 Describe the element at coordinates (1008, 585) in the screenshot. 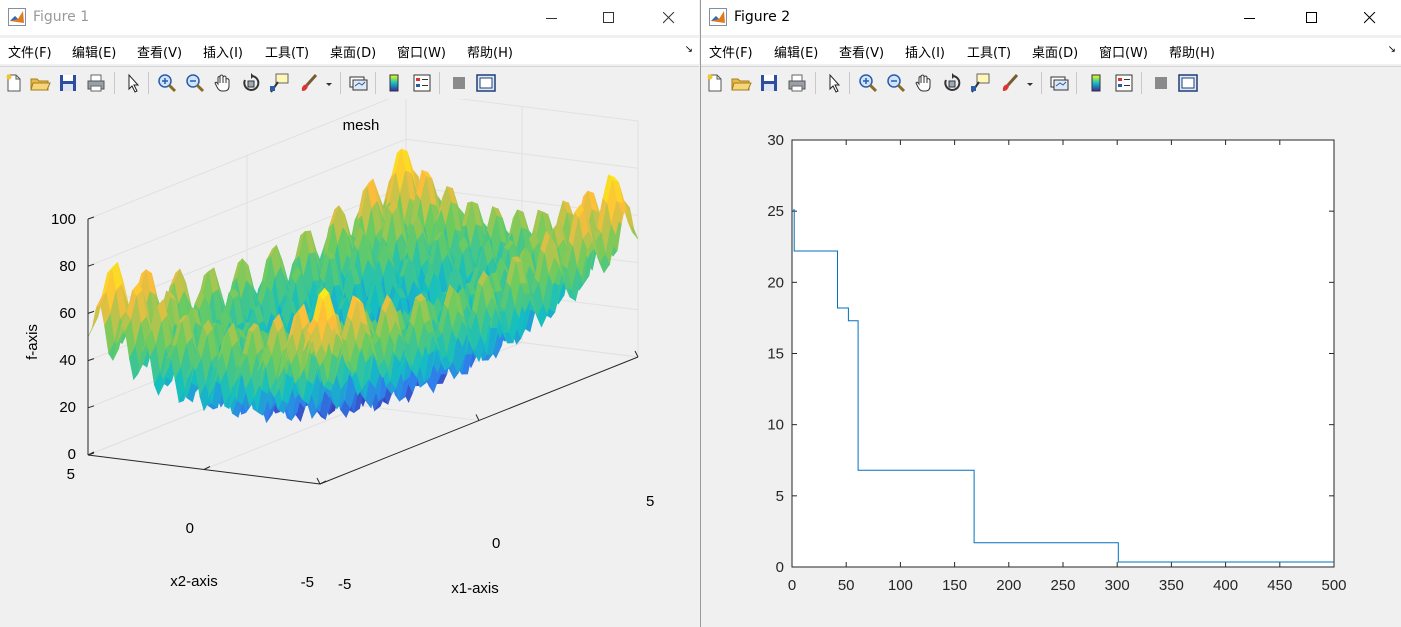

I see `x-tick-label: 200` at that location.